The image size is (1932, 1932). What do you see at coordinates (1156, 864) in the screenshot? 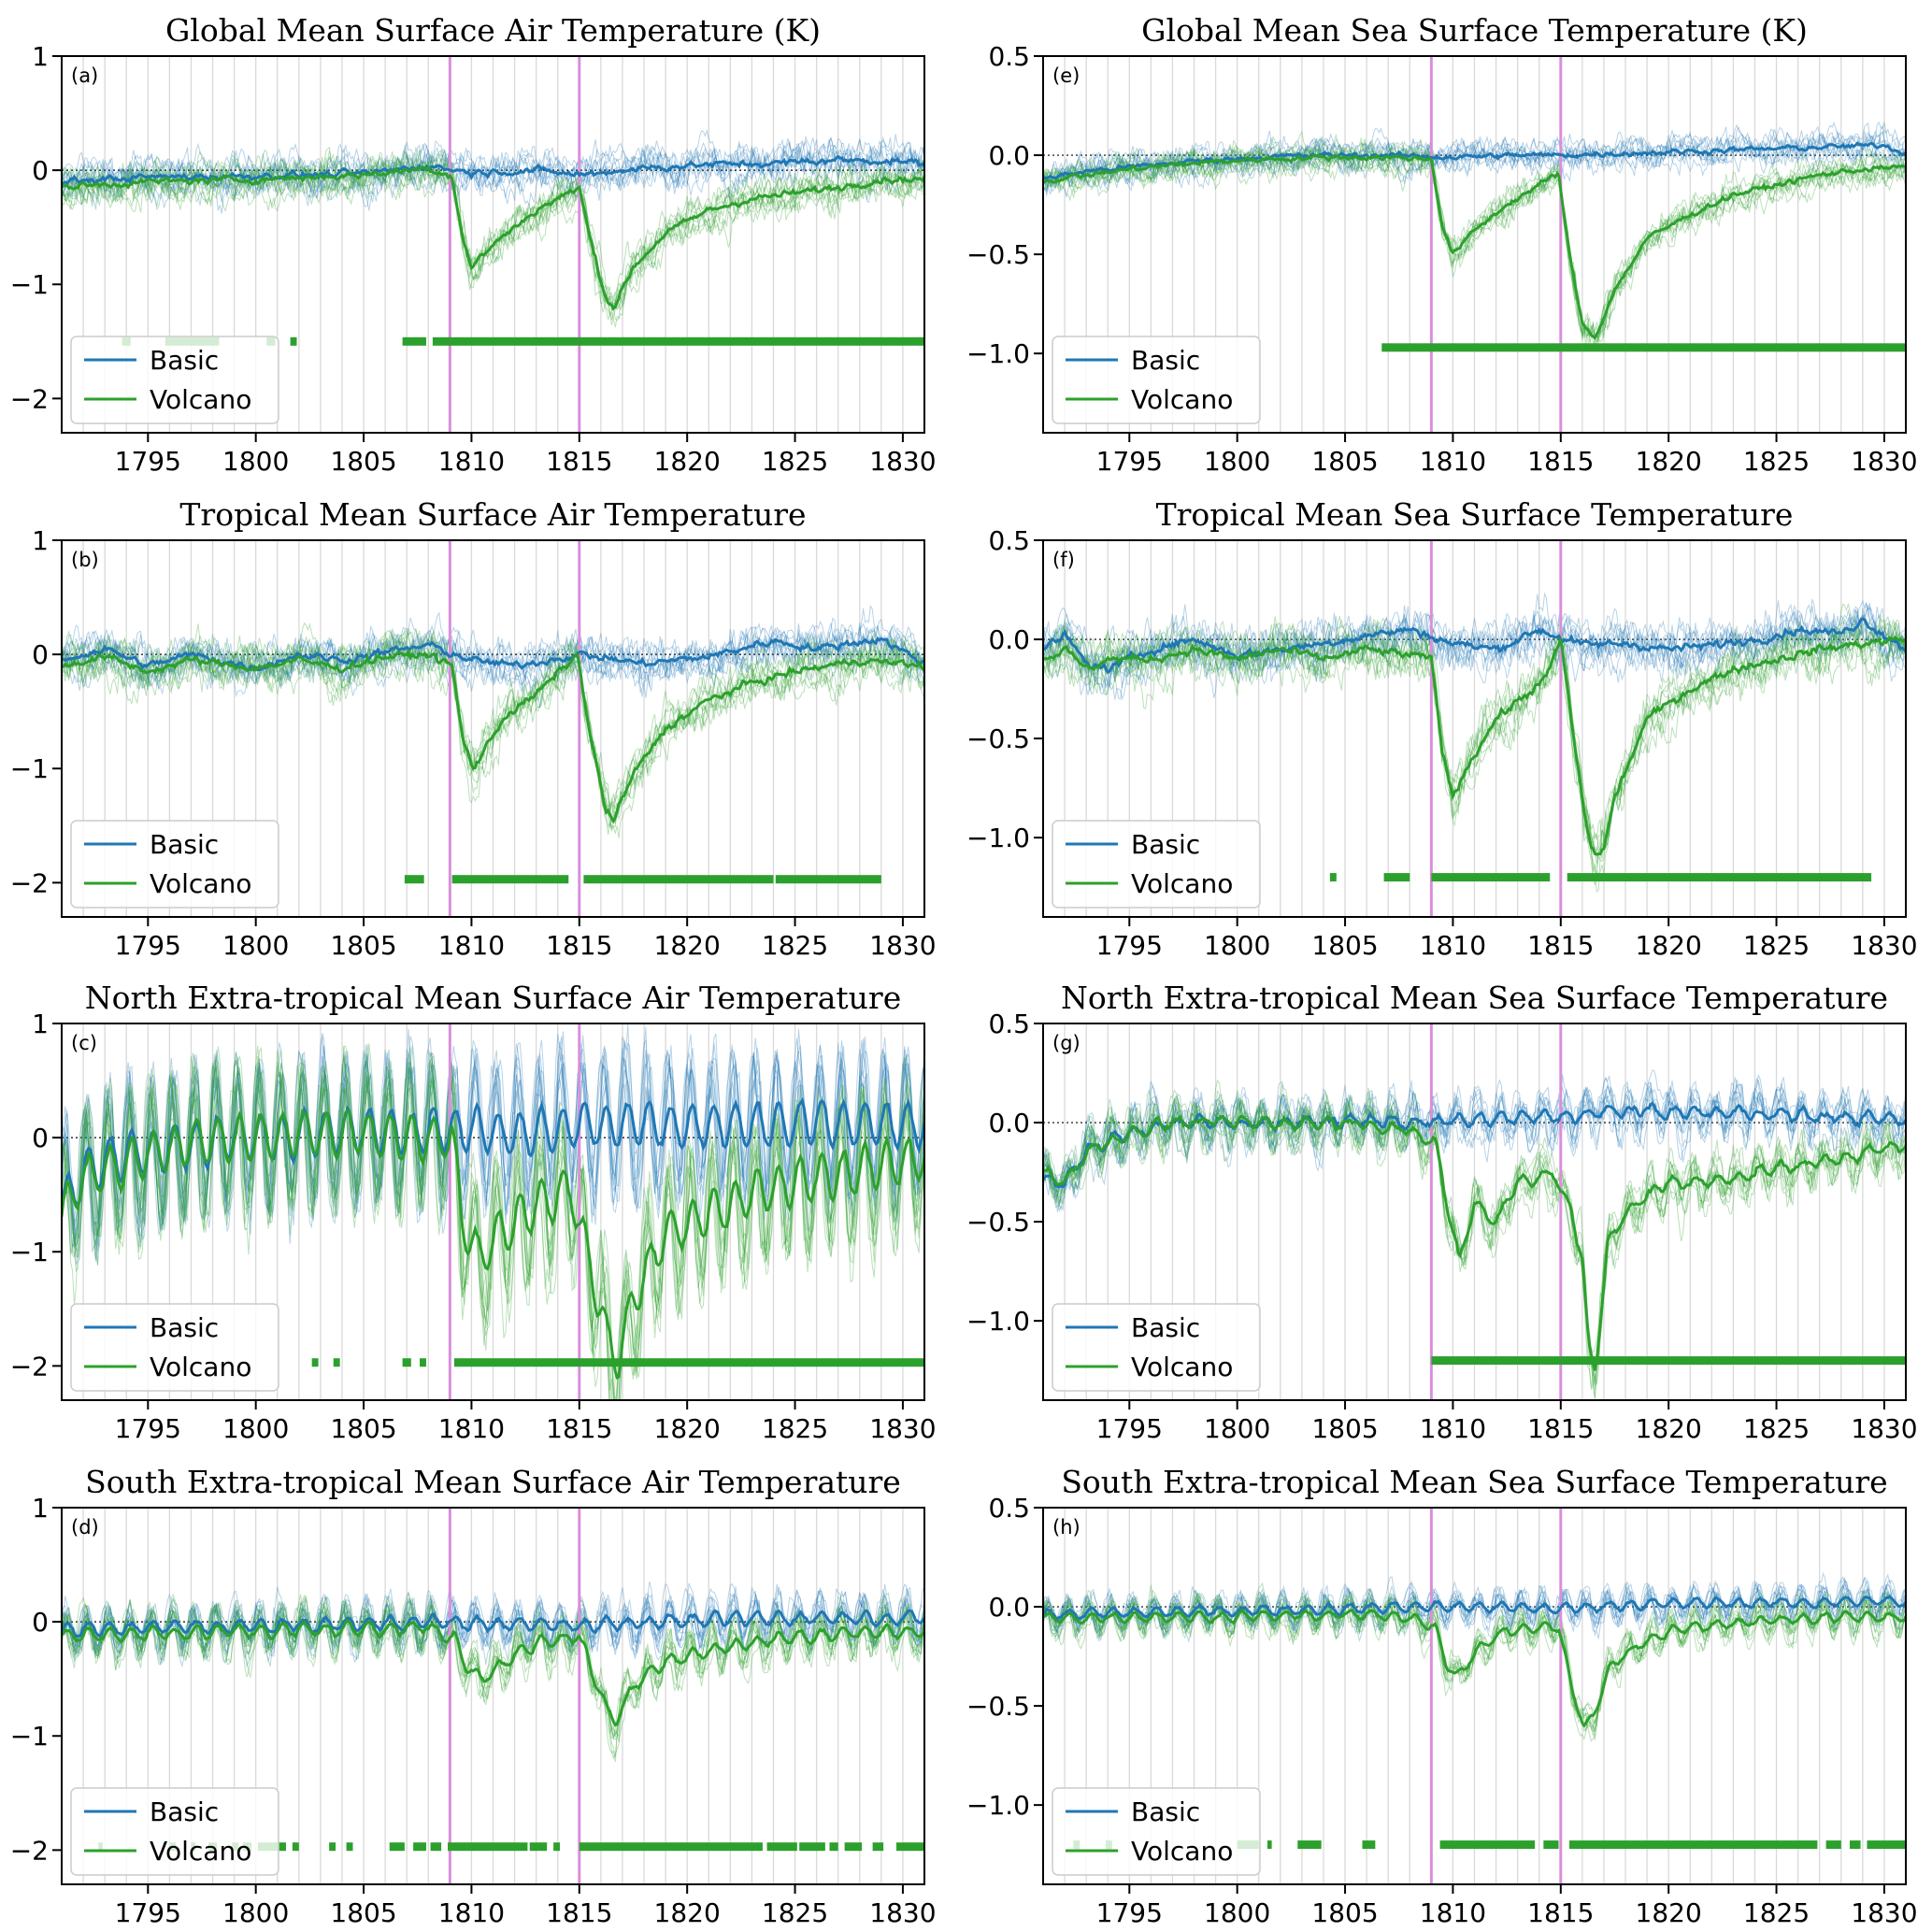
I see `legend-box` at bounding box center [1156, 864].